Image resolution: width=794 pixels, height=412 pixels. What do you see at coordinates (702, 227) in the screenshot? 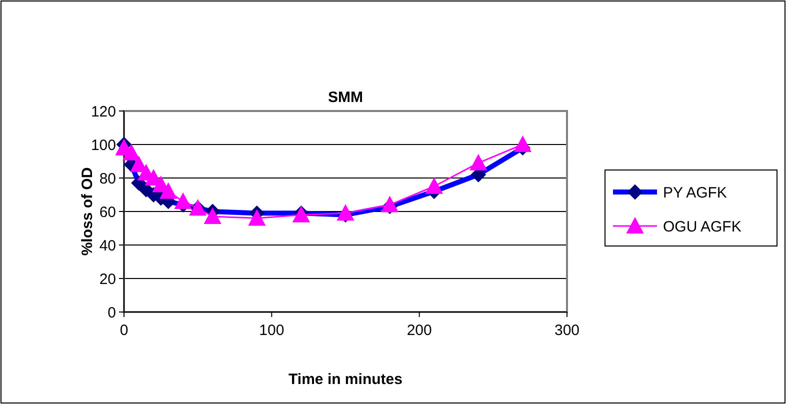
I see `legend-label: OGU AGFK` at bounding box center [702, 227].